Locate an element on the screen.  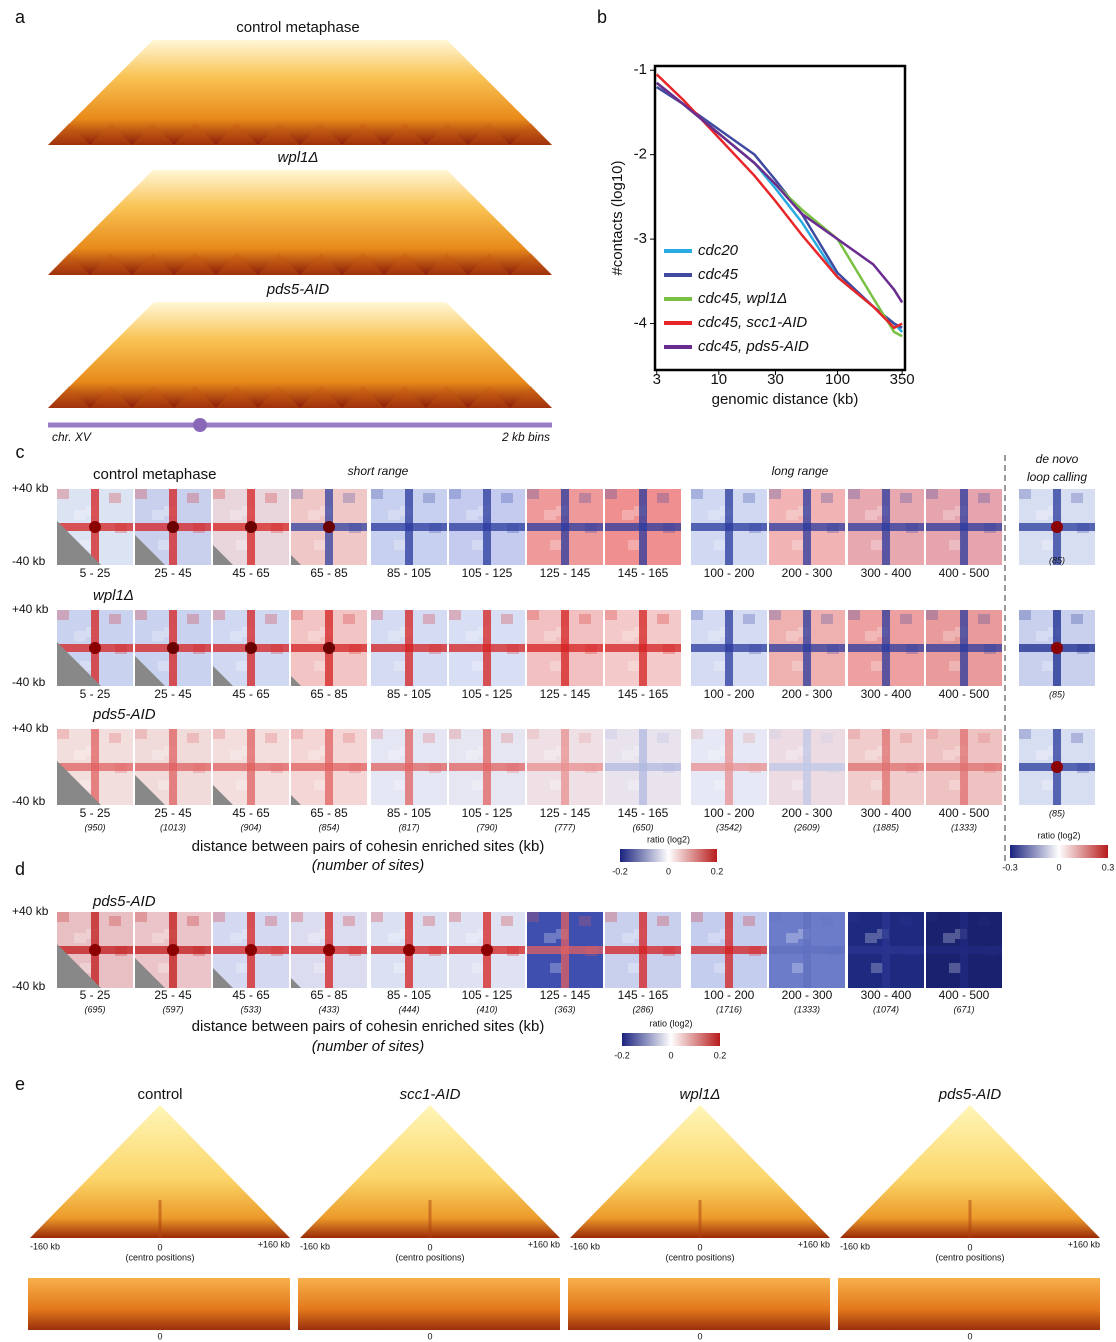
count-label: (671) is located at coordinates (963, 1009).